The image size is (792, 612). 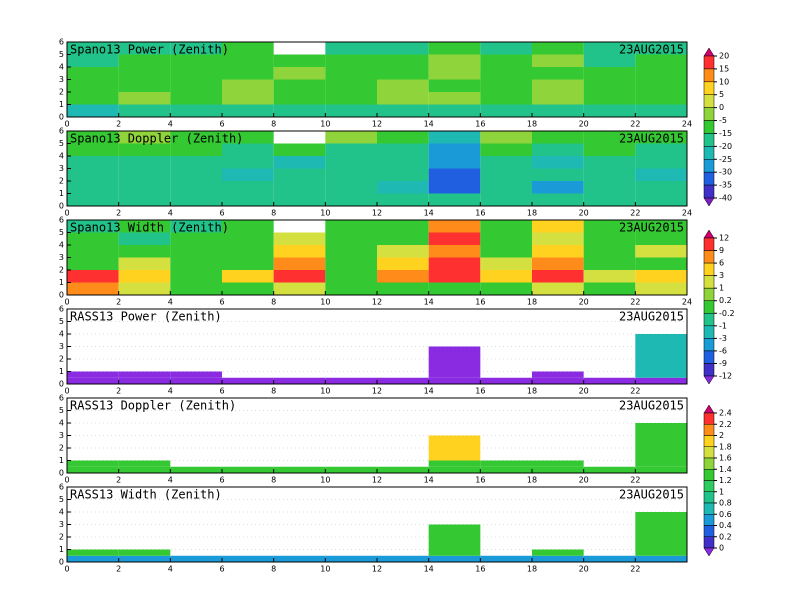 I want to click on colorbar-tick-label: 6, so click(x=721, y=263).